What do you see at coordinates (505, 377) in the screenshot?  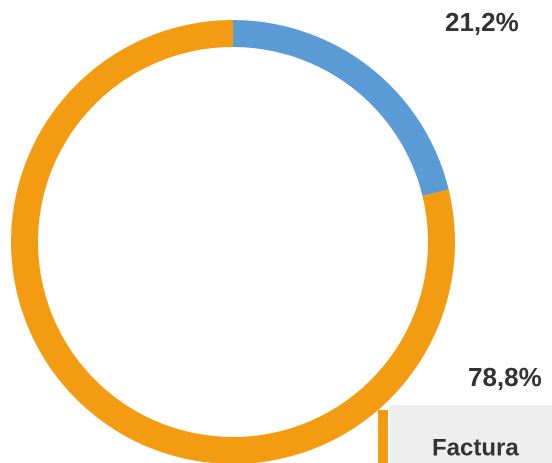 I see `data-label: 78,8%` at bounding box center [505, 377].